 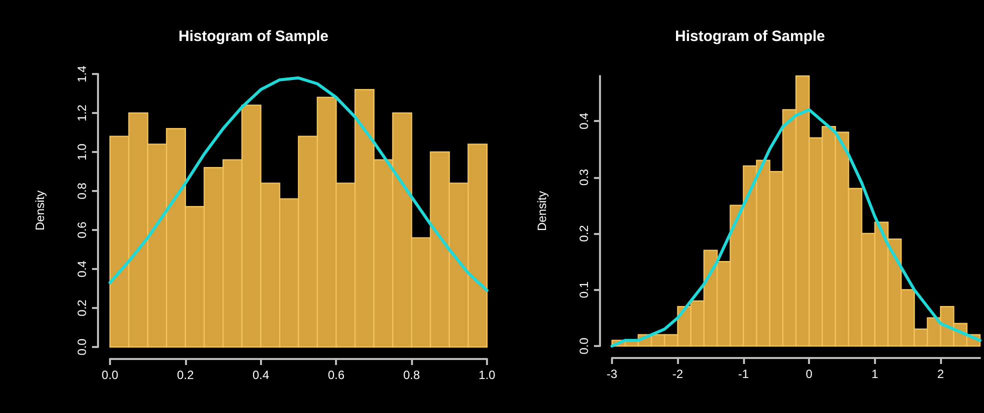 I want to click on x-tick-label: -2, so click(x=678, y=374).